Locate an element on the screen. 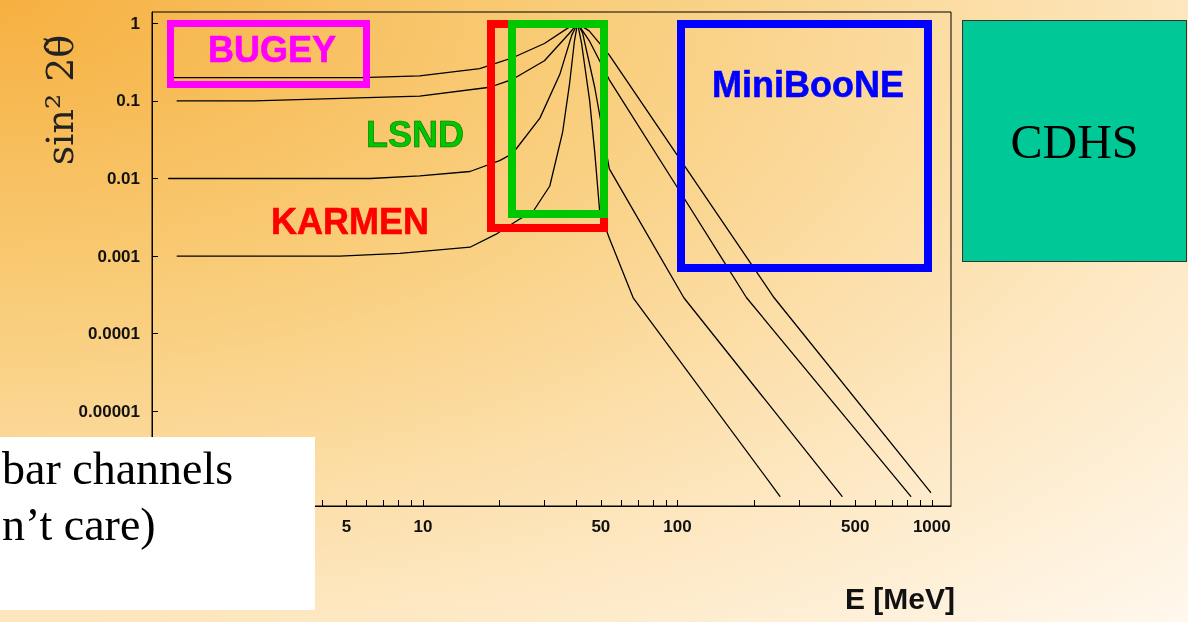 The height and width of the screenshot is (622, 1188). x-tick-label: 100 is located at coordinates (677, 526).